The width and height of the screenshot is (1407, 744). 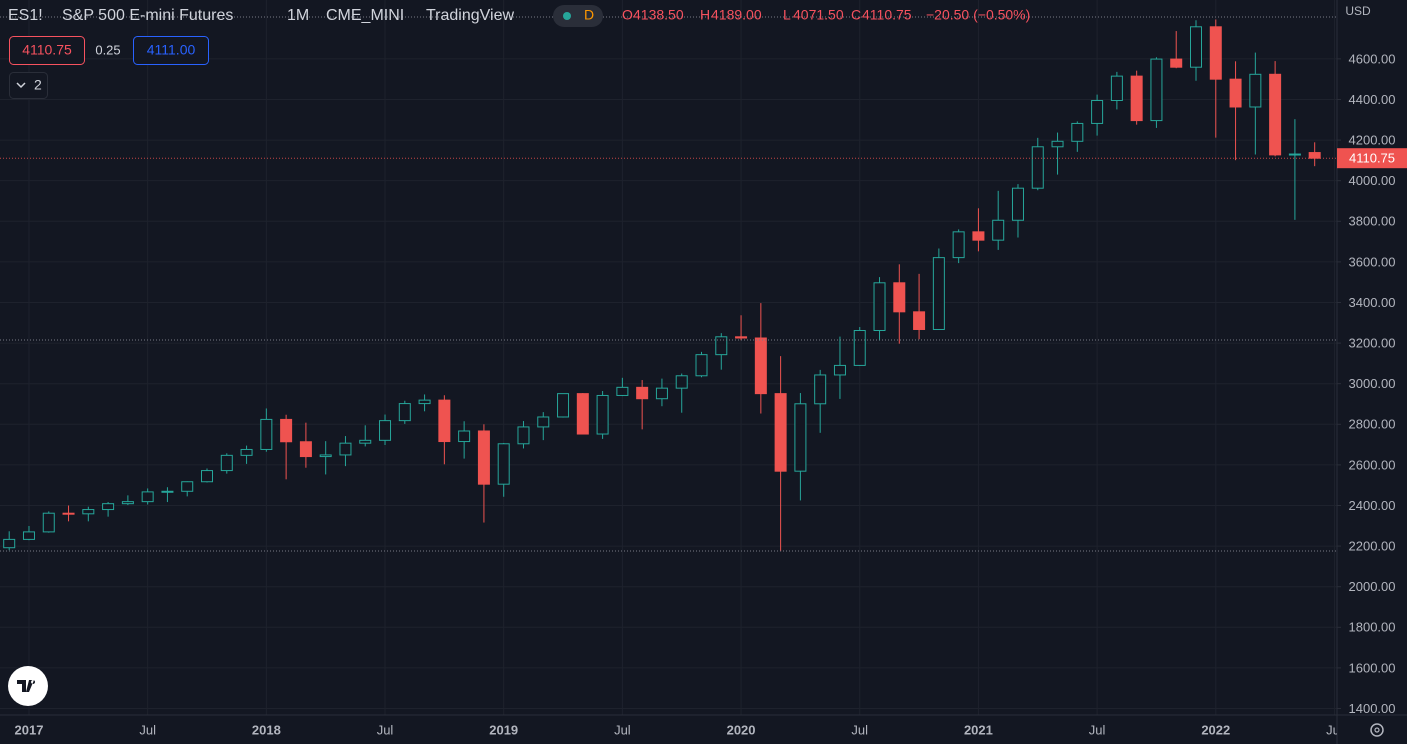 I want to click on ohlc-key: L, so click(x=787, y=15).